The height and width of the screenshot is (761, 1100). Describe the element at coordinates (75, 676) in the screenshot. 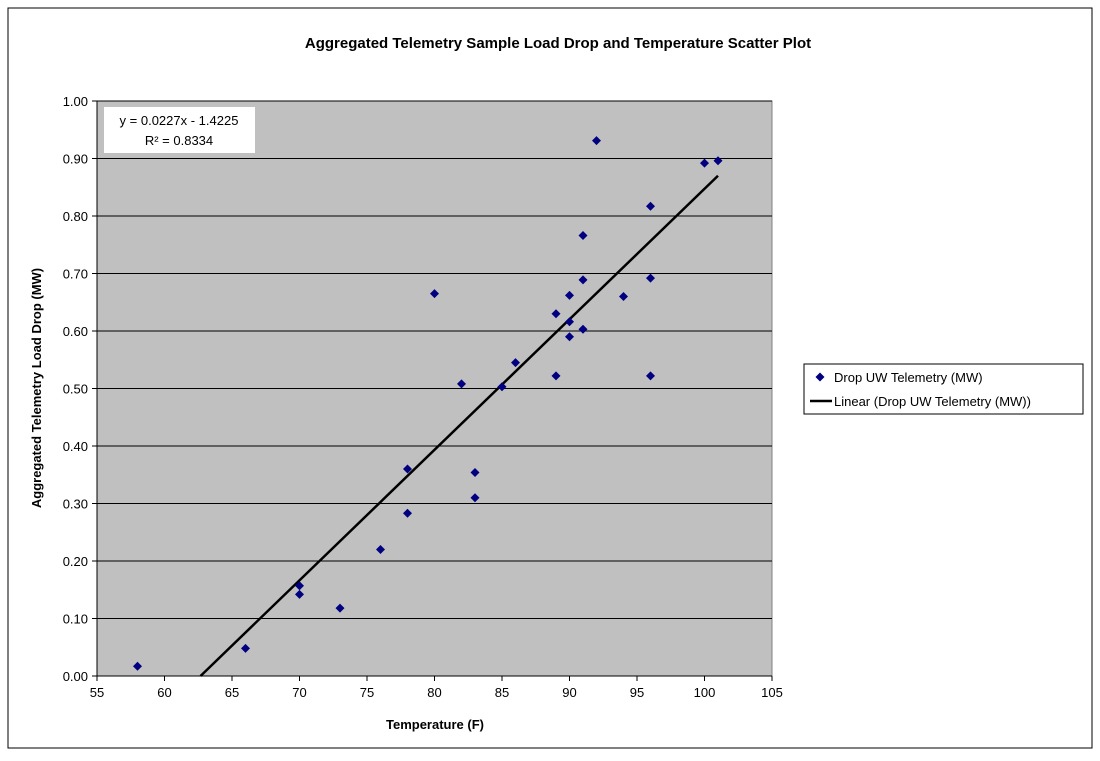

I see `y-tick-label: 0.00` at that location.